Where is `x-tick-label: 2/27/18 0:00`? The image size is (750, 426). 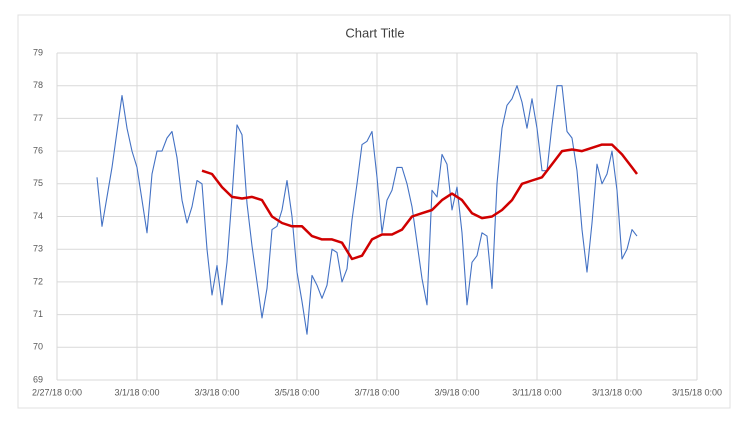
x-tick-label: 2/27/18 0:00 is located at coordinates (57, 392).